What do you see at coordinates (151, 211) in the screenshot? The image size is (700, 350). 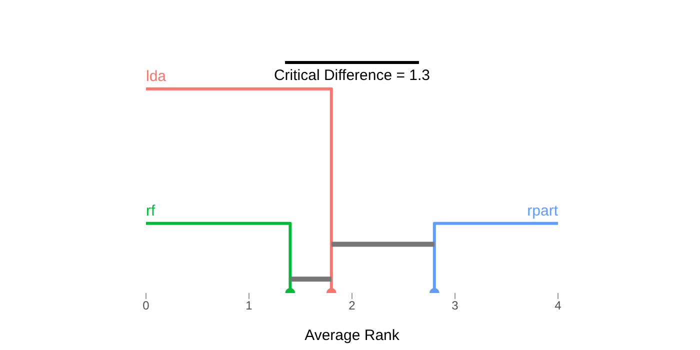 I see `series-label: rf` at bounding box center [151, 211].